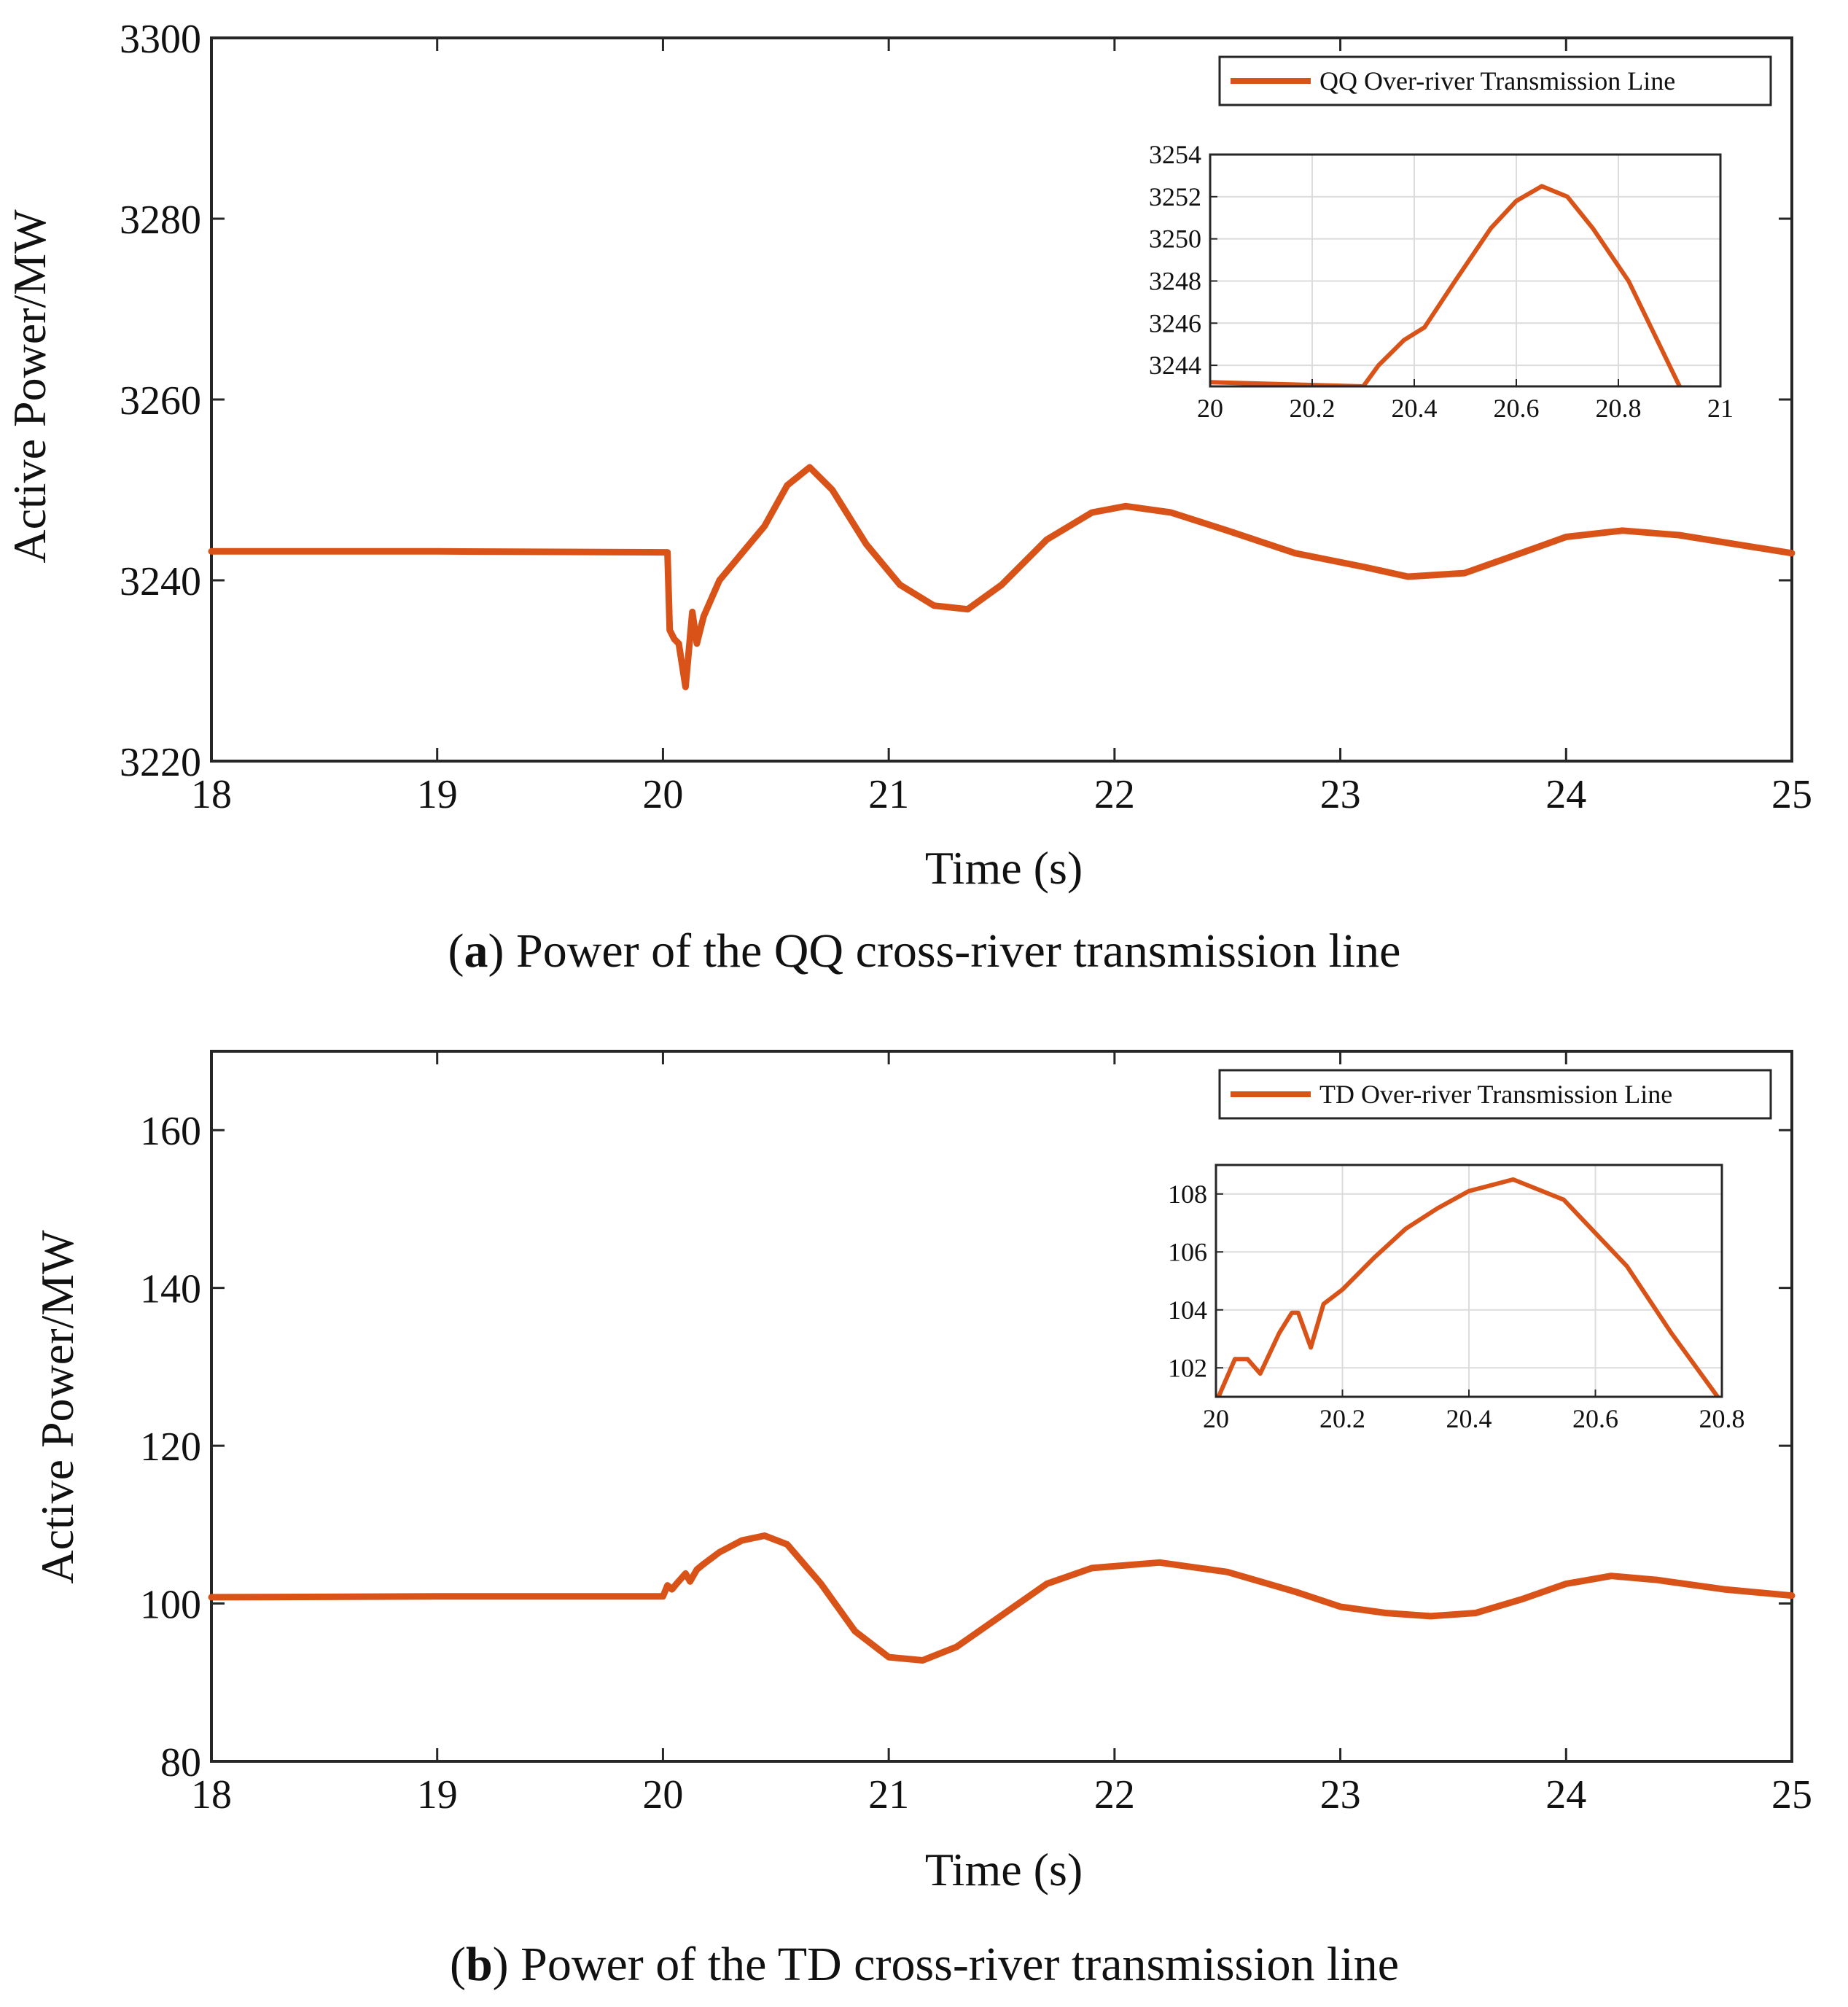  I want to click on y-tick-label: 100, so click(170, 1605).